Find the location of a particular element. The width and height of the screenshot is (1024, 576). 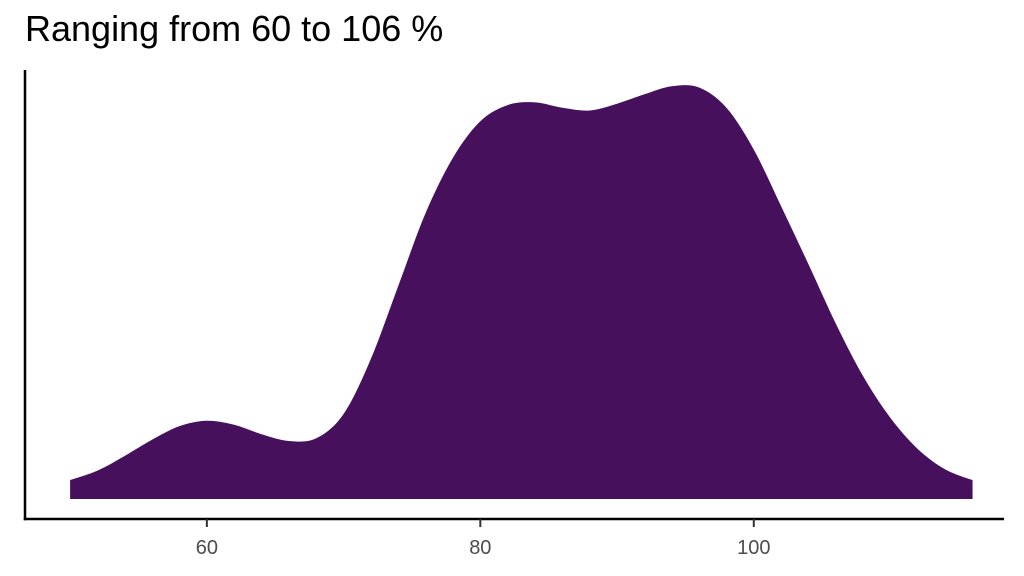

x-tick-label: 100 is located at coordinates (753, 548).